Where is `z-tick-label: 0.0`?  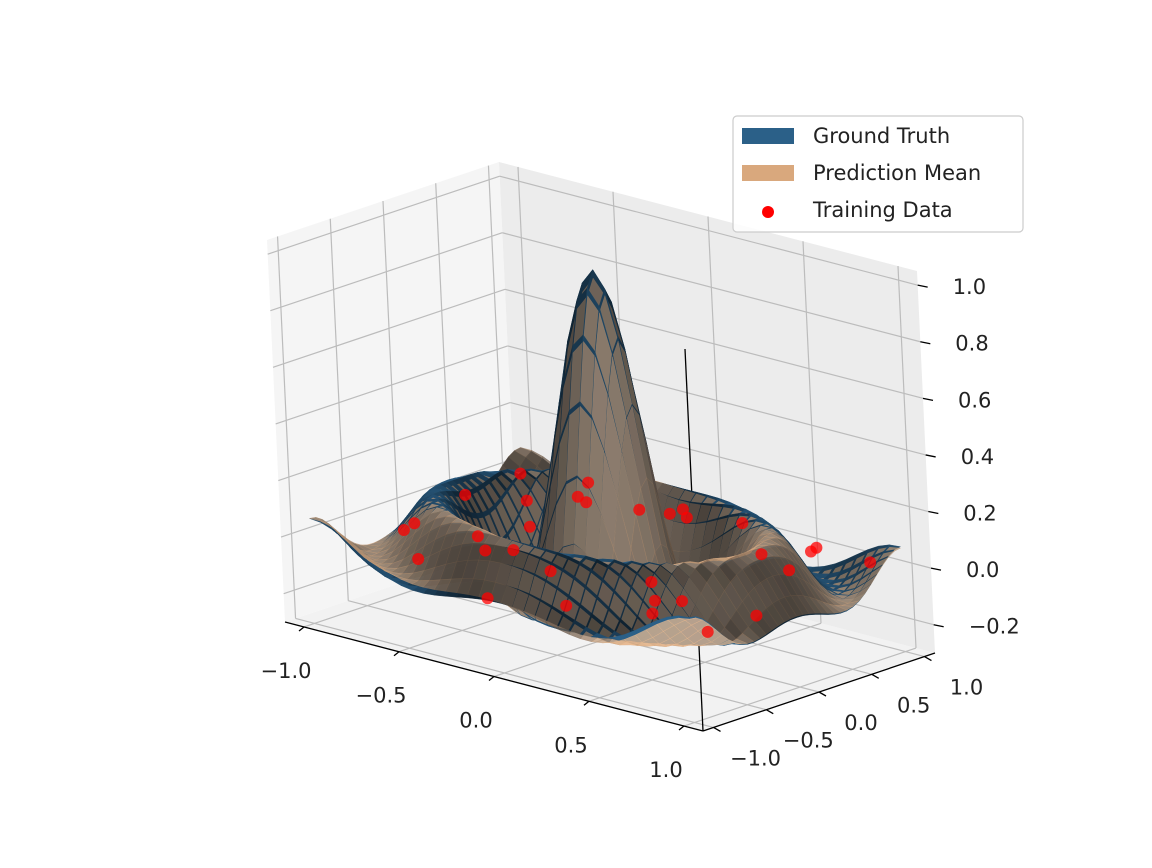
z-tick-label: 0.0 is located at coordinates (982, 570).